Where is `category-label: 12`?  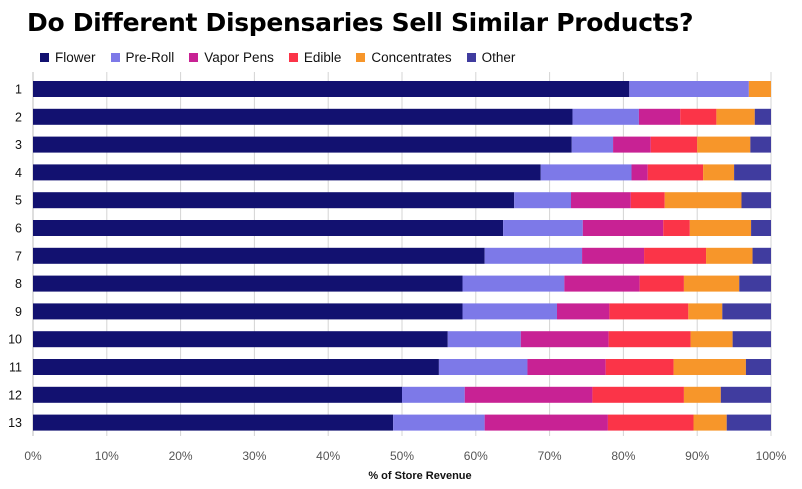
category-label: 12 is located at coordinates (15, 395).